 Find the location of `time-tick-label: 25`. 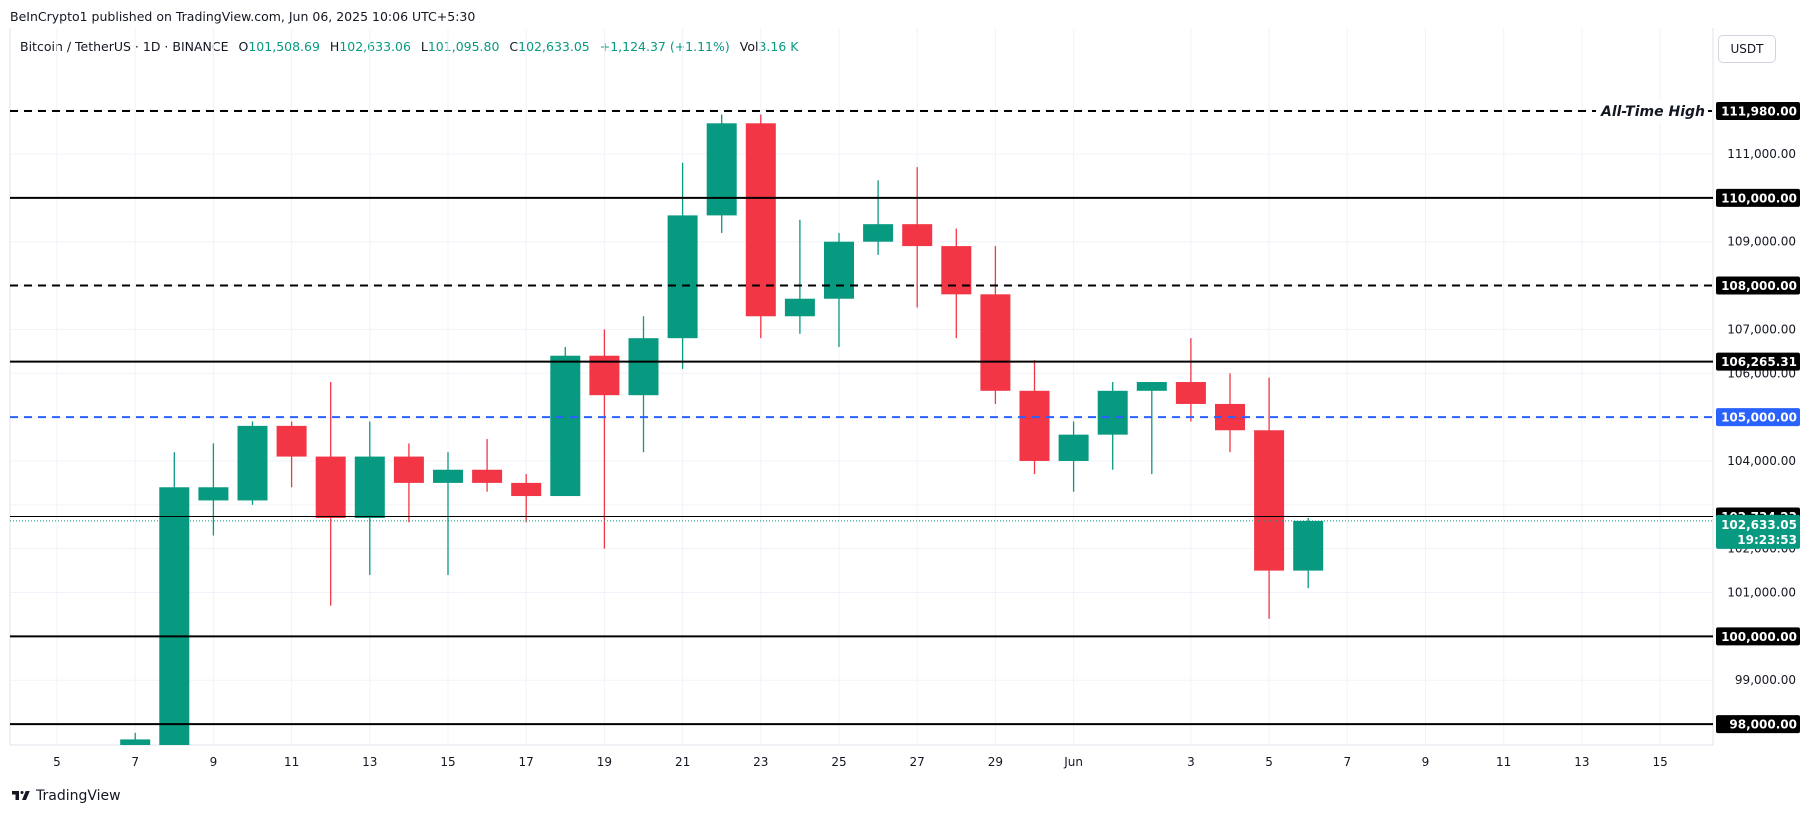

time-tick-label: 25 is located at coordinates (838, 762).